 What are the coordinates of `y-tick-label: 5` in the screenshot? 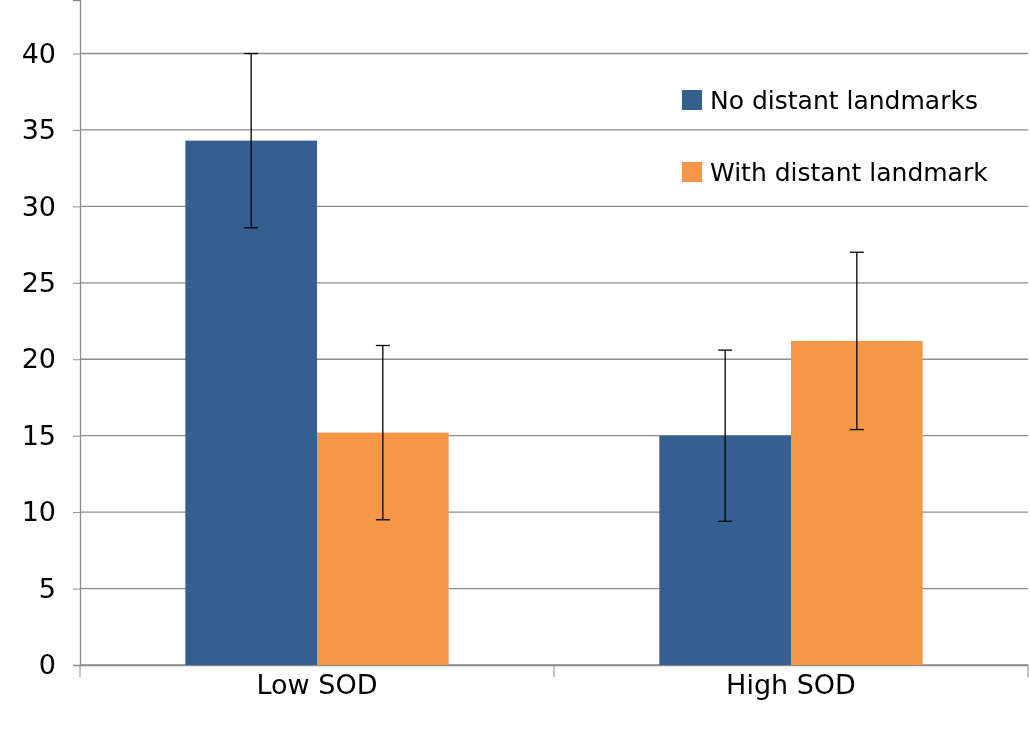 It's located at (47, 588).